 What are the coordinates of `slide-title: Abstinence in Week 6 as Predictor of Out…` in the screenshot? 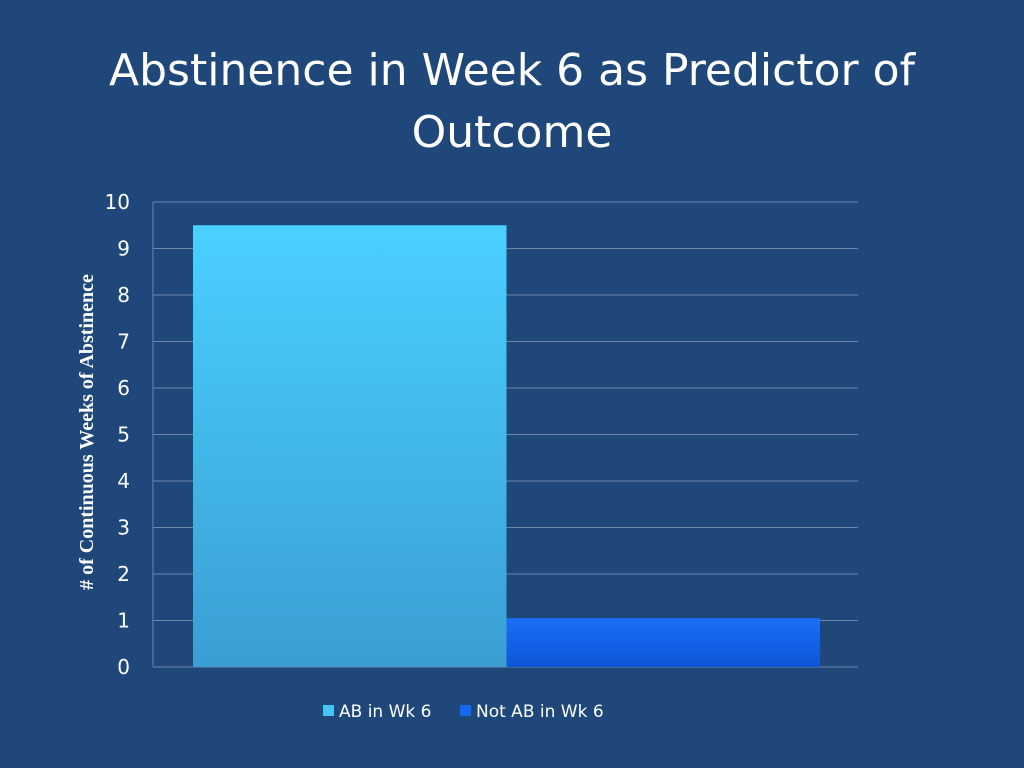 It's located at (512, 101).